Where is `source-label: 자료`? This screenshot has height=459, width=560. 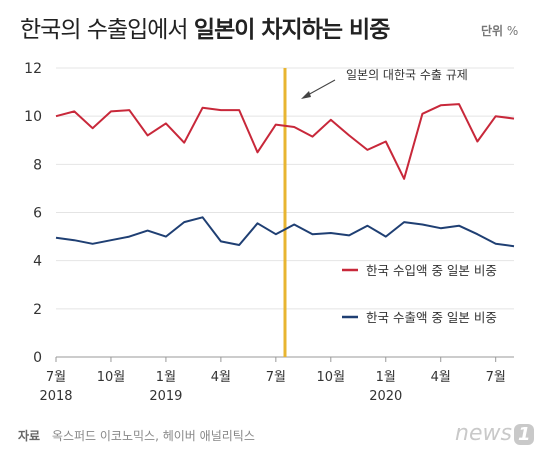
source-label: 자료 is located at coordinates (29, 436).